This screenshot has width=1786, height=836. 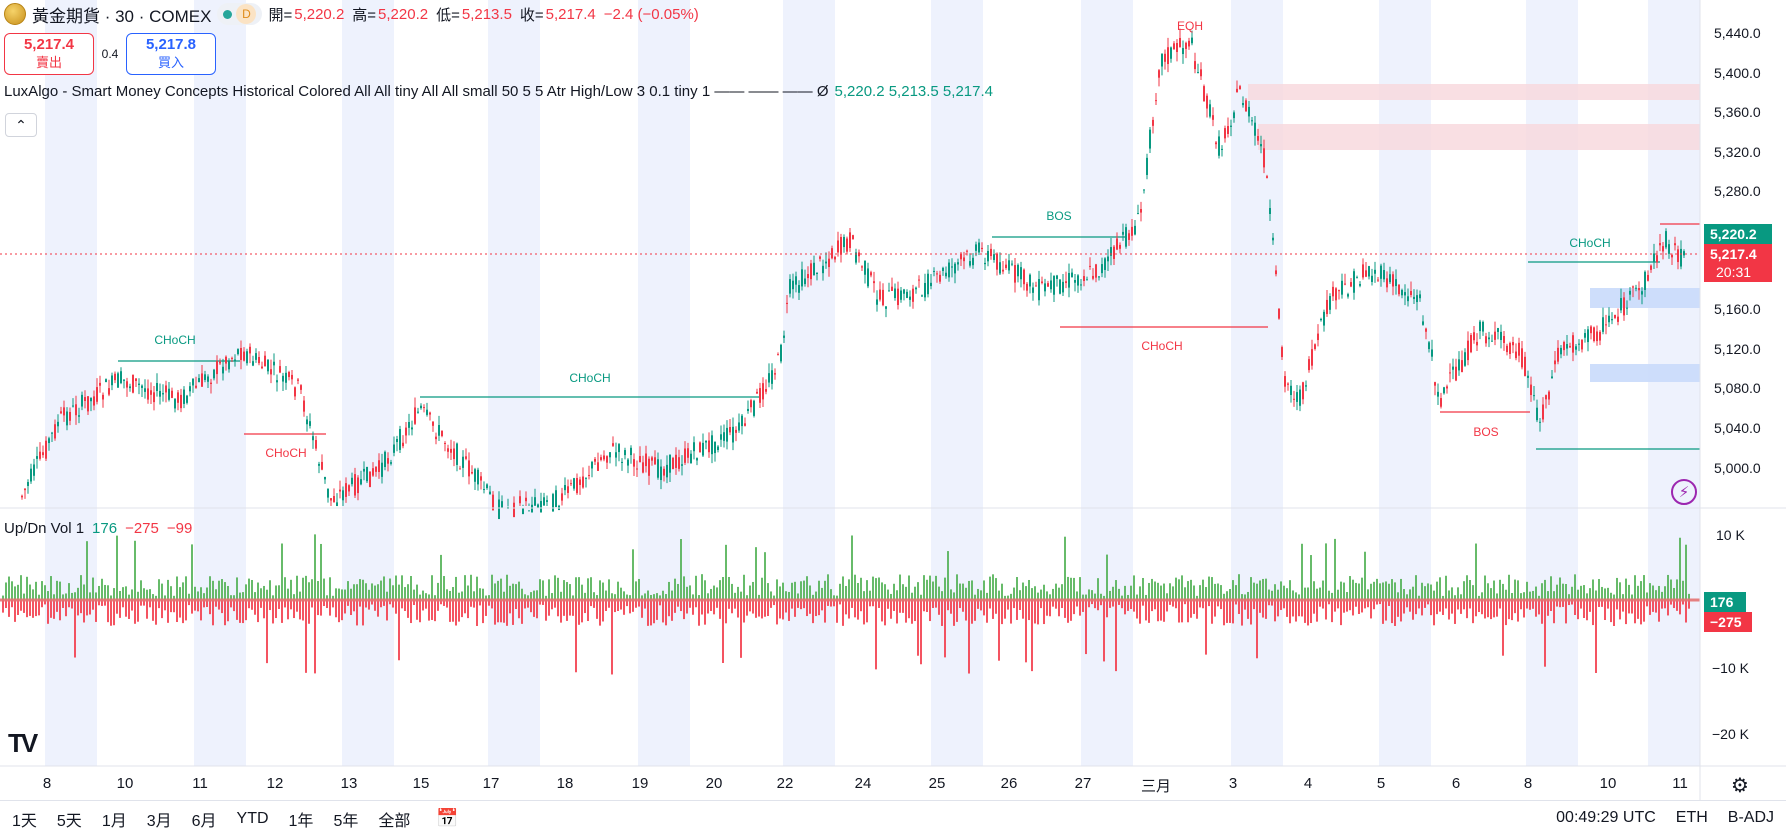 What do you see at coordinates (240, 14) in the screenshot?
I see `market-status-pill: D` at bounding box center [240, 14].